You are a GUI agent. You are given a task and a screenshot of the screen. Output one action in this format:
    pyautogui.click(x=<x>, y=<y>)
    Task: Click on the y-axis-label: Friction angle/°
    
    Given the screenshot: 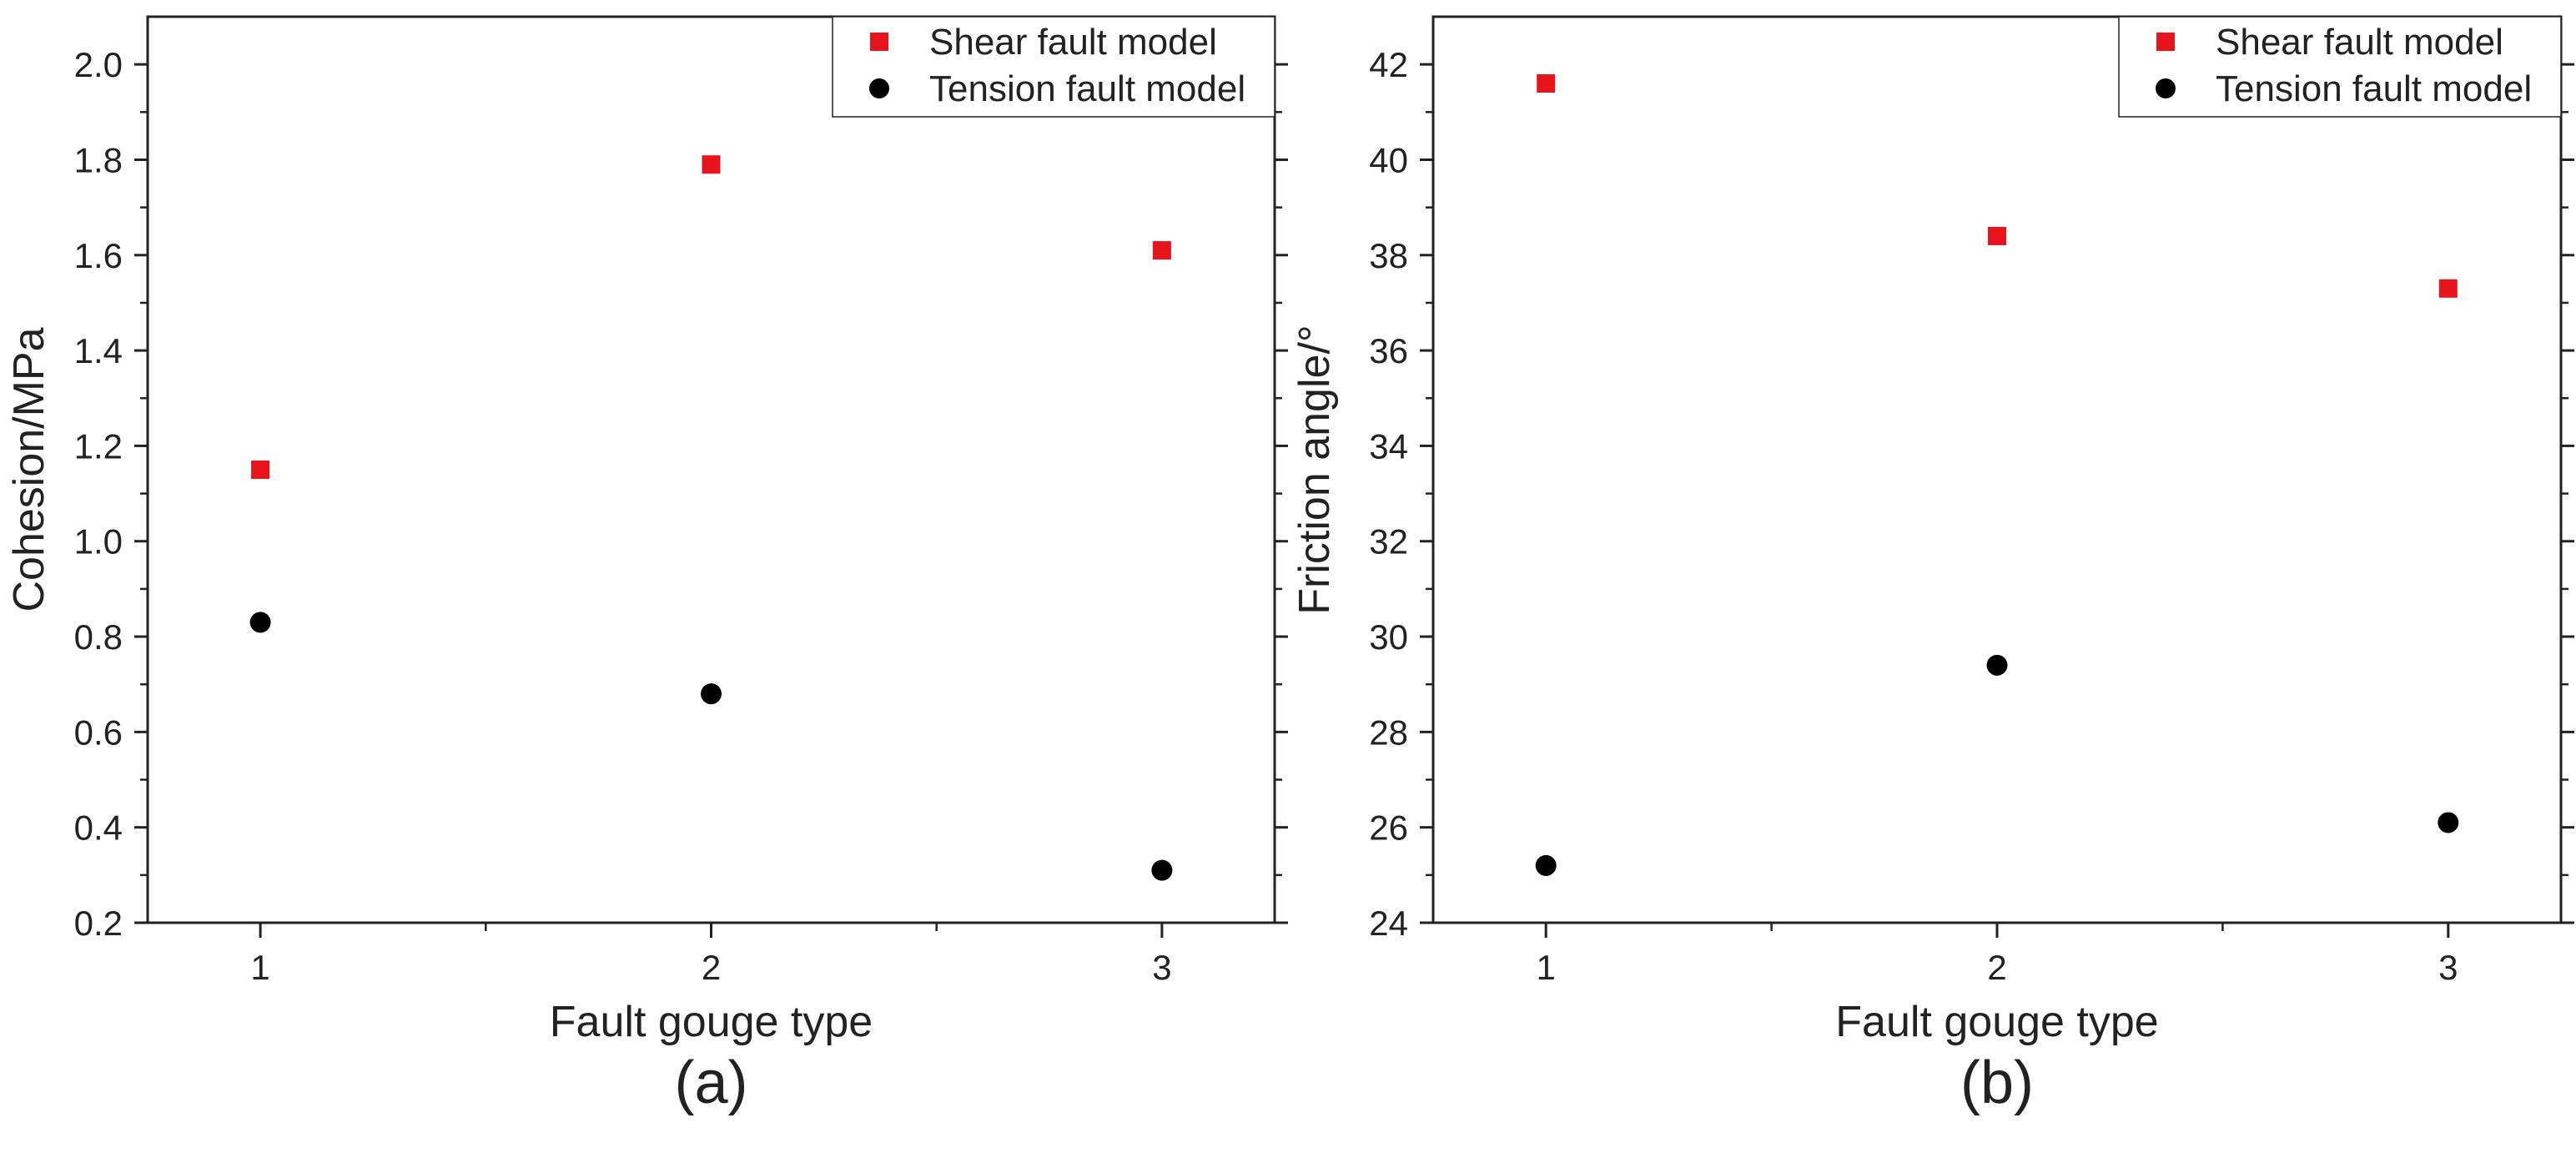 What is the action you would take?
    pyautogui.click(x=1315, y=470)
    